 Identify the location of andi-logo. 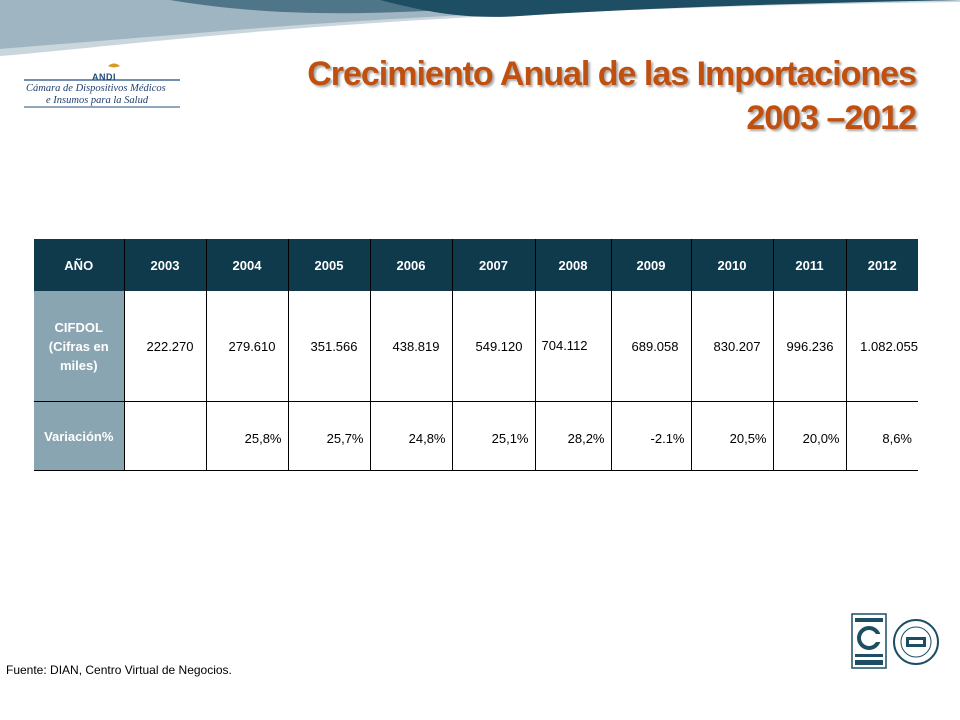
(102, 85).